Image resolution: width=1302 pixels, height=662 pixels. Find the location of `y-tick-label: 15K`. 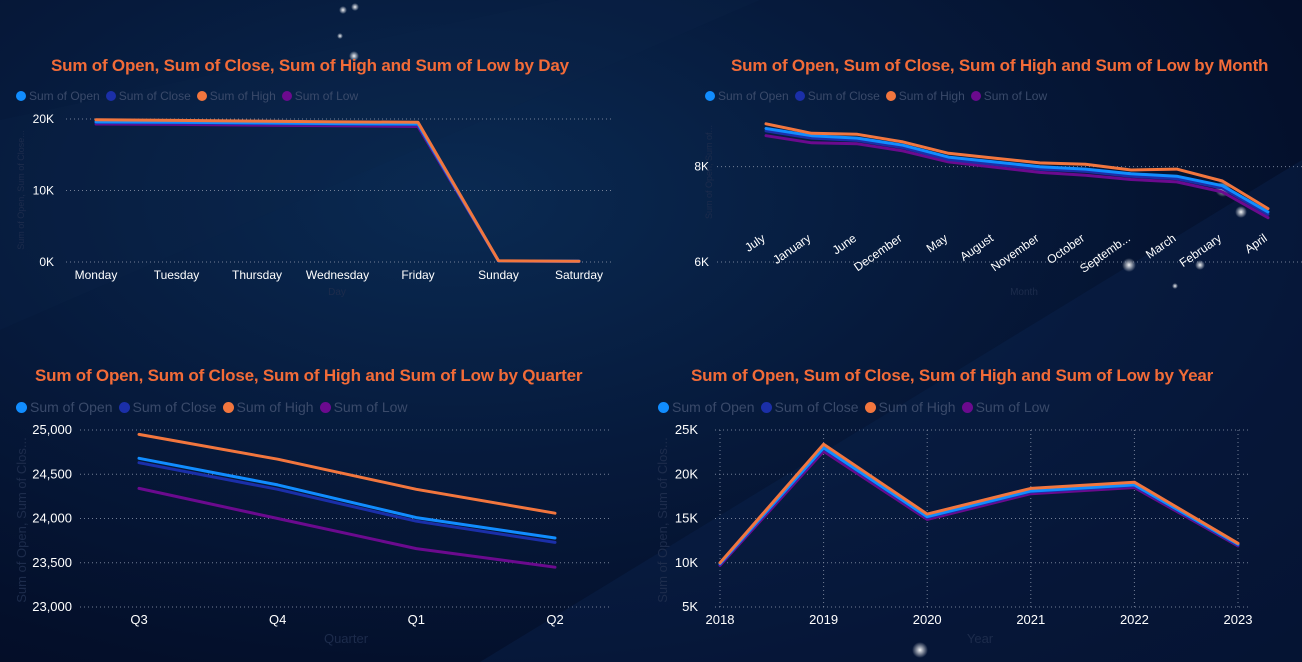

y-tick-label: 15K is located at coordinates (686, 518).